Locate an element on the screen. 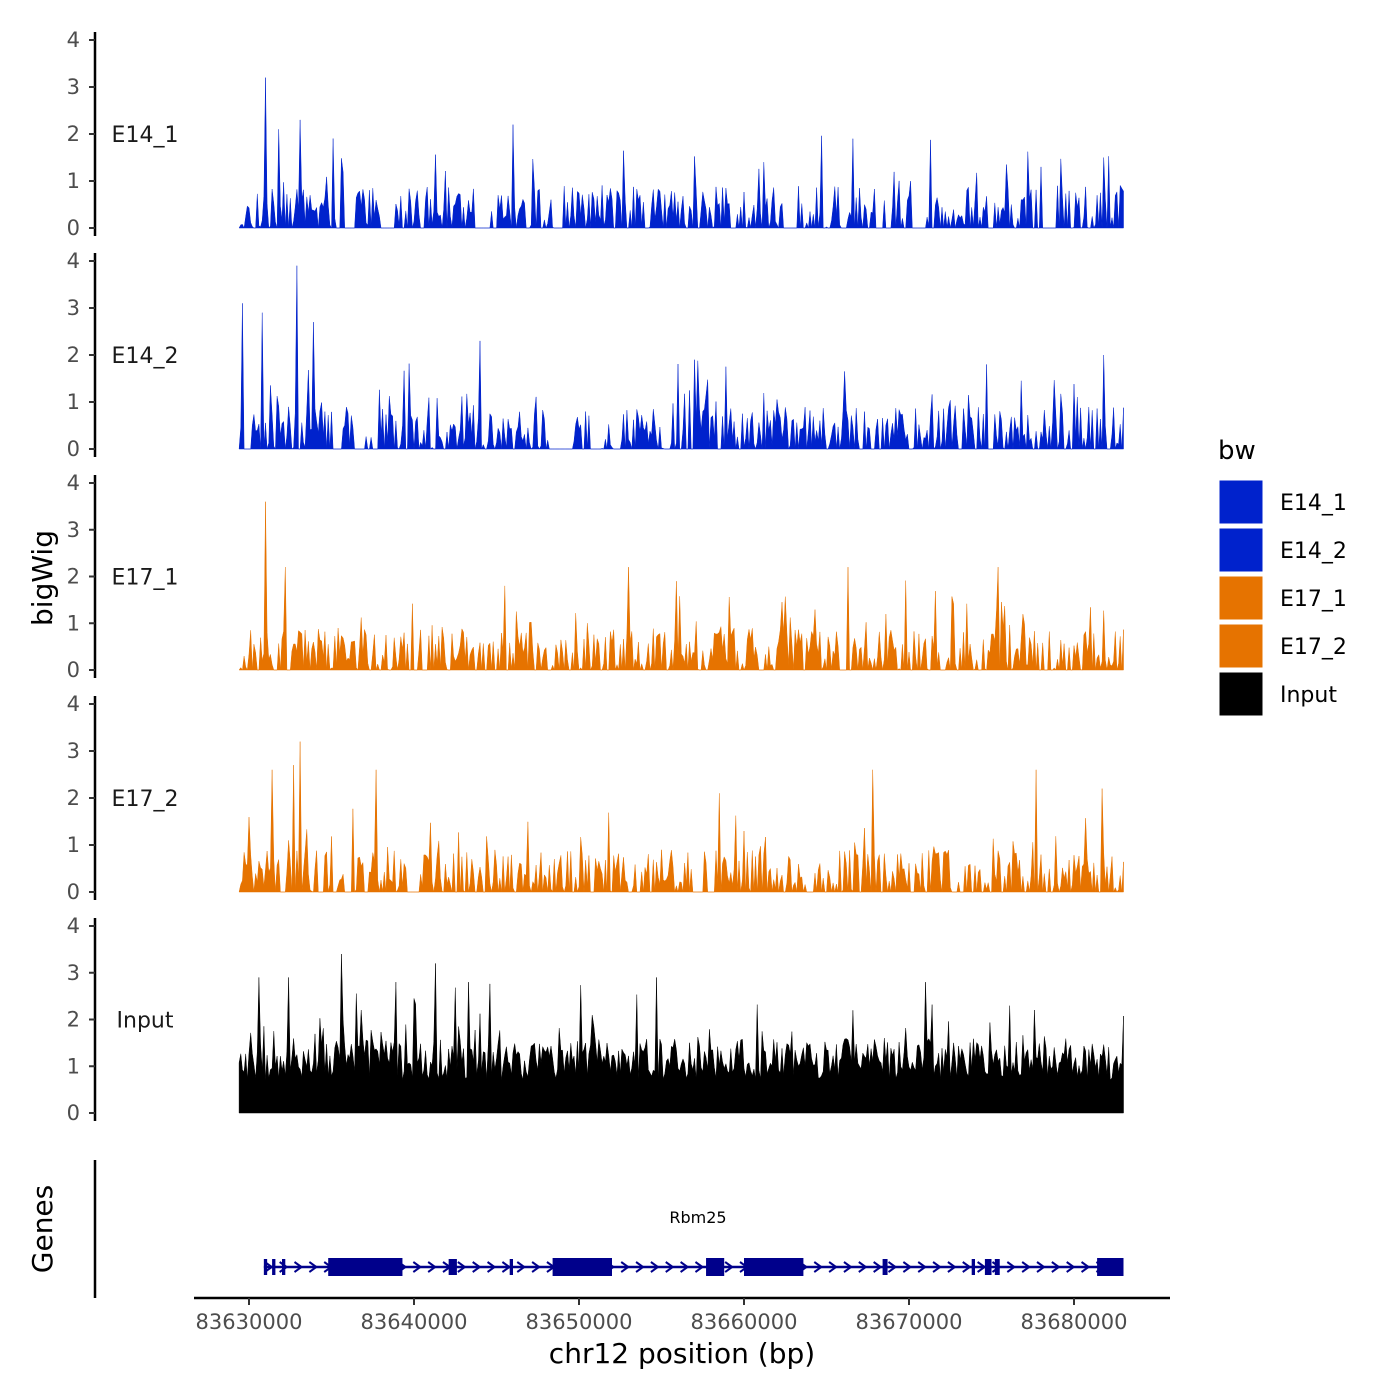 The width and height of the screenshot is (1400, 1400). track-E17_2: 0 1 2 3 4 E17_2 is located at coordinates (595, 798).